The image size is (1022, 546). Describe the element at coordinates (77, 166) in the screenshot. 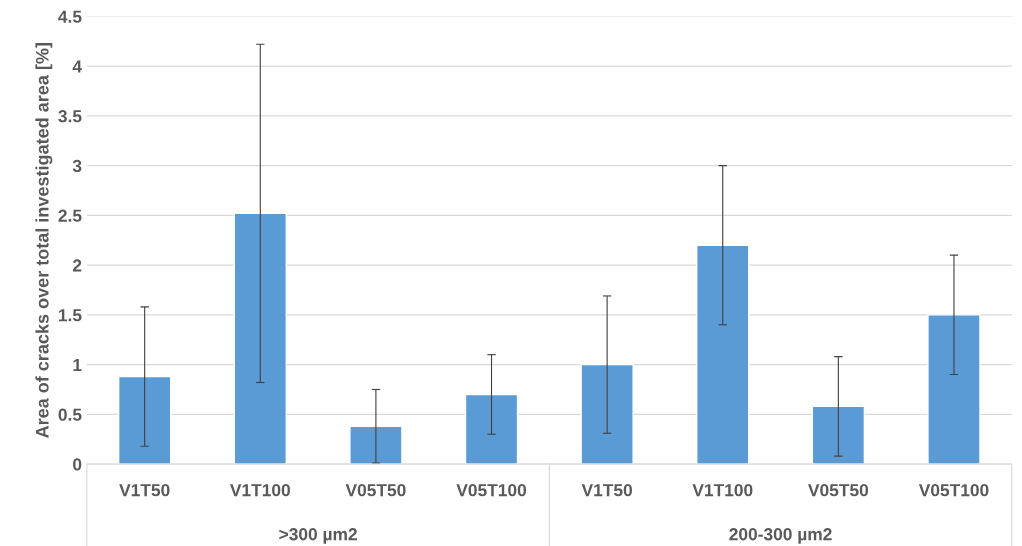

I see `y-tick-label: 3` at that location.